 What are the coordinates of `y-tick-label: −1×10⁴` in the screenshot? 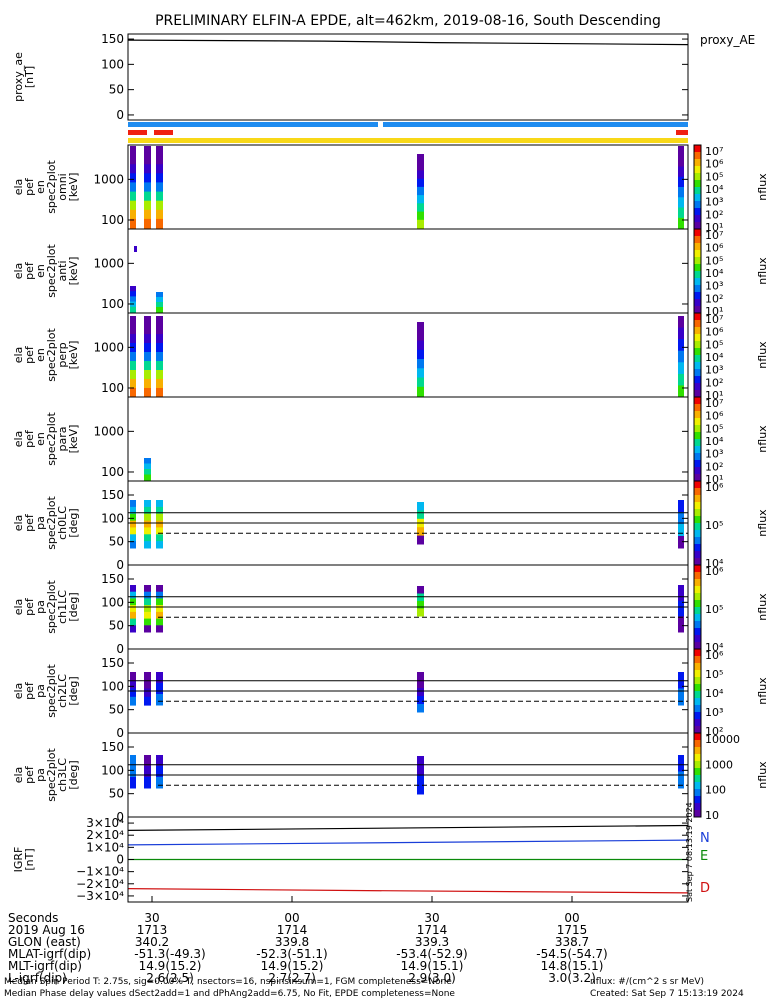 It's located at (100, 872).